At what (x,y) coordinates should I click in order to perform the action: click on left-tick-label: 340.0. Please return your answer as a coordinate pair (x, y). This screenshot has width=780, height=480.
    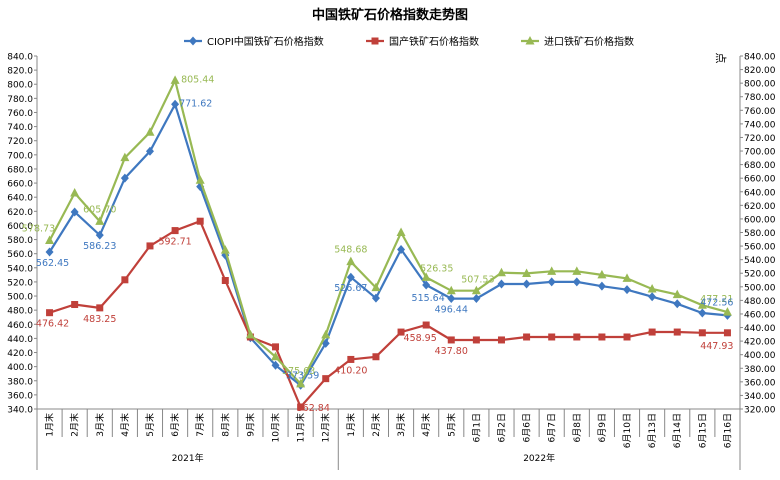
    Looking at the image, I should click on (20, 411).